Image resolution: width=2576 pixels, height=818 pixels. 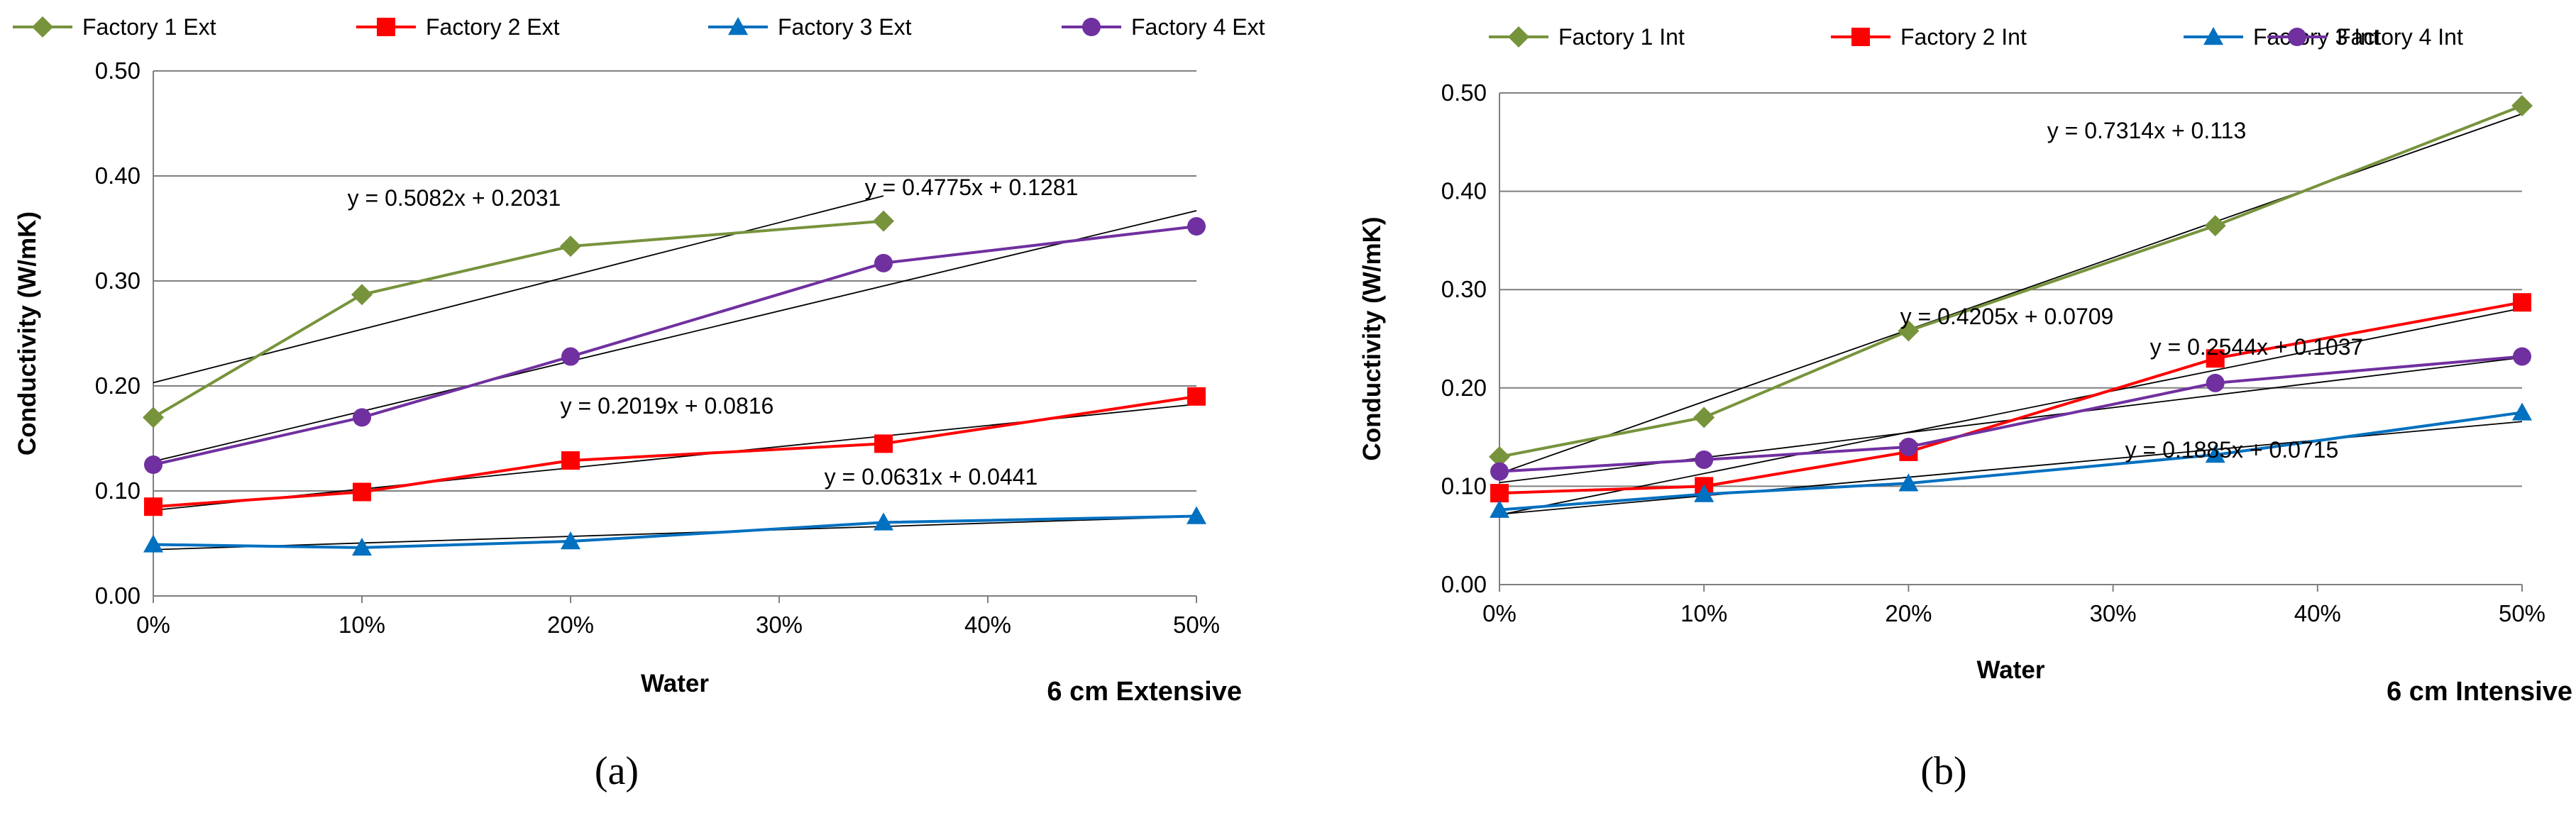 I want to click on trendline-equation: y = 0.2544x + 0.1037, so click(x=2257, y=347).